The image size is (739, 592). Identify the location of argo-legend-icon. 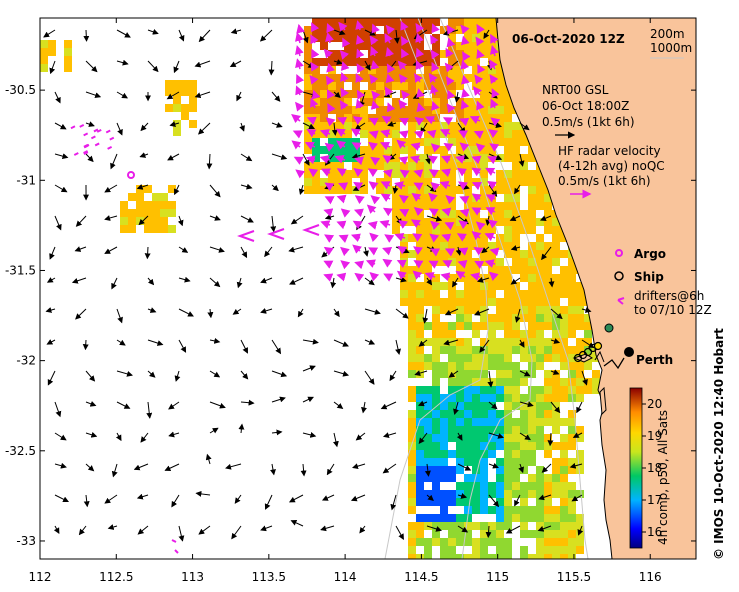
(619, 253).